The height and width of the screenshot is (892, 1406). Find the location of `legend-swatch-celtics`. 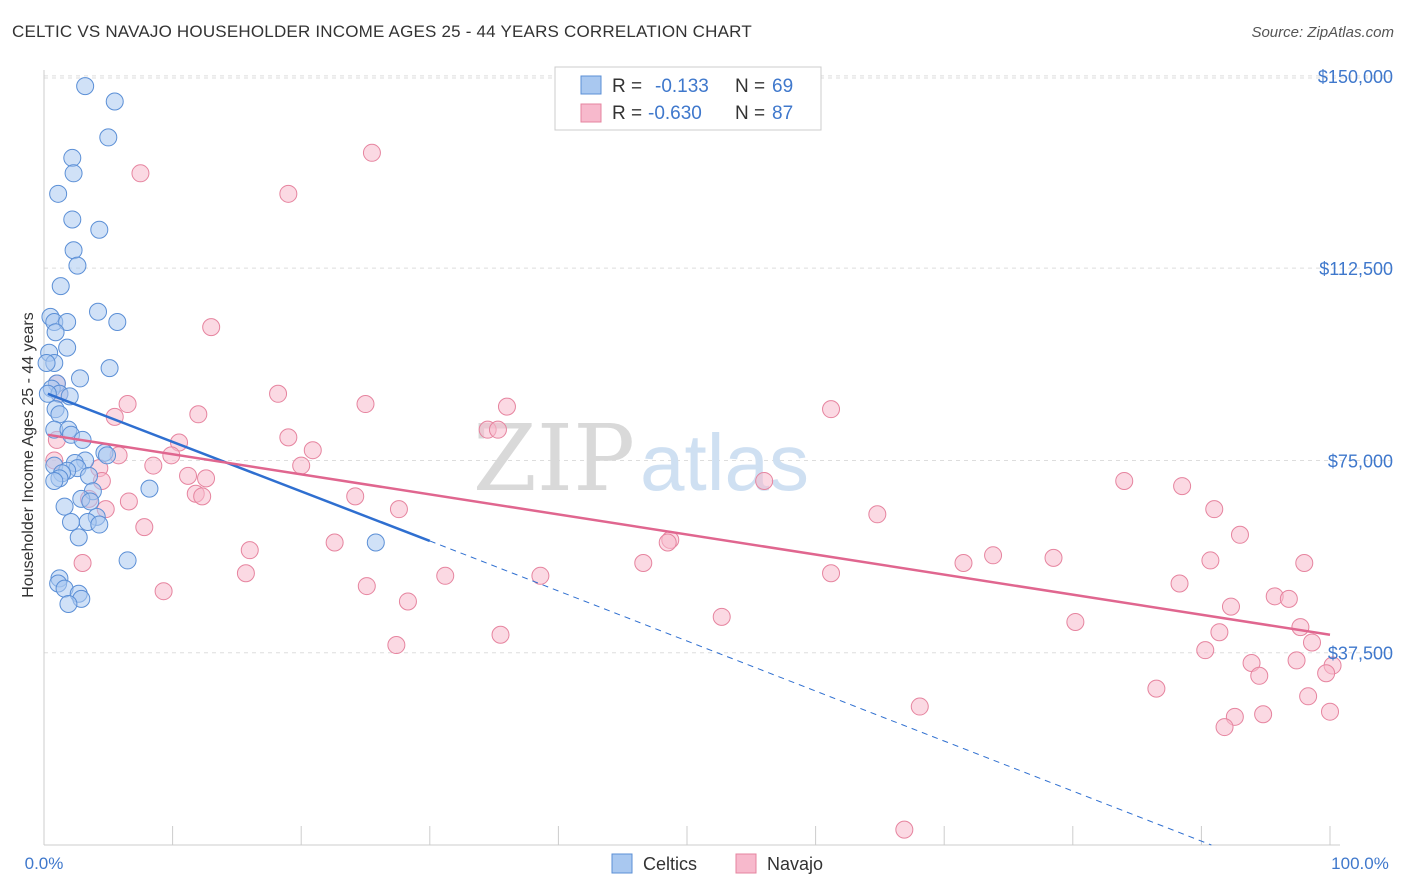

legend-swatch-celtics is located at coordinates (622, 863).